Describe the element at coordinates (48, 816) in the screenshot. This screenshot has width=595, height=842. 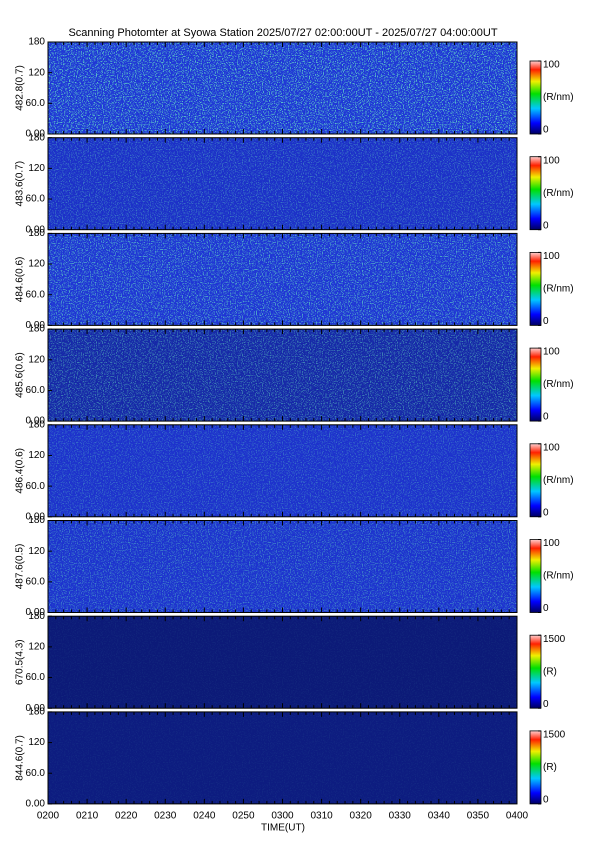
I see `x-tick-label: 0200` at that location.